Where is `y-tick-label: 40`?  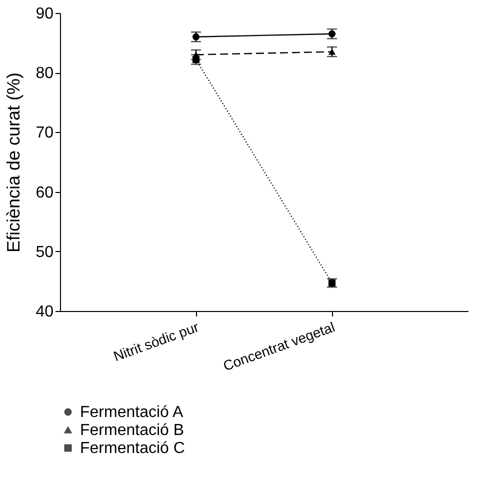 y-tick-label: 40 is located at coordinates (45, 312).